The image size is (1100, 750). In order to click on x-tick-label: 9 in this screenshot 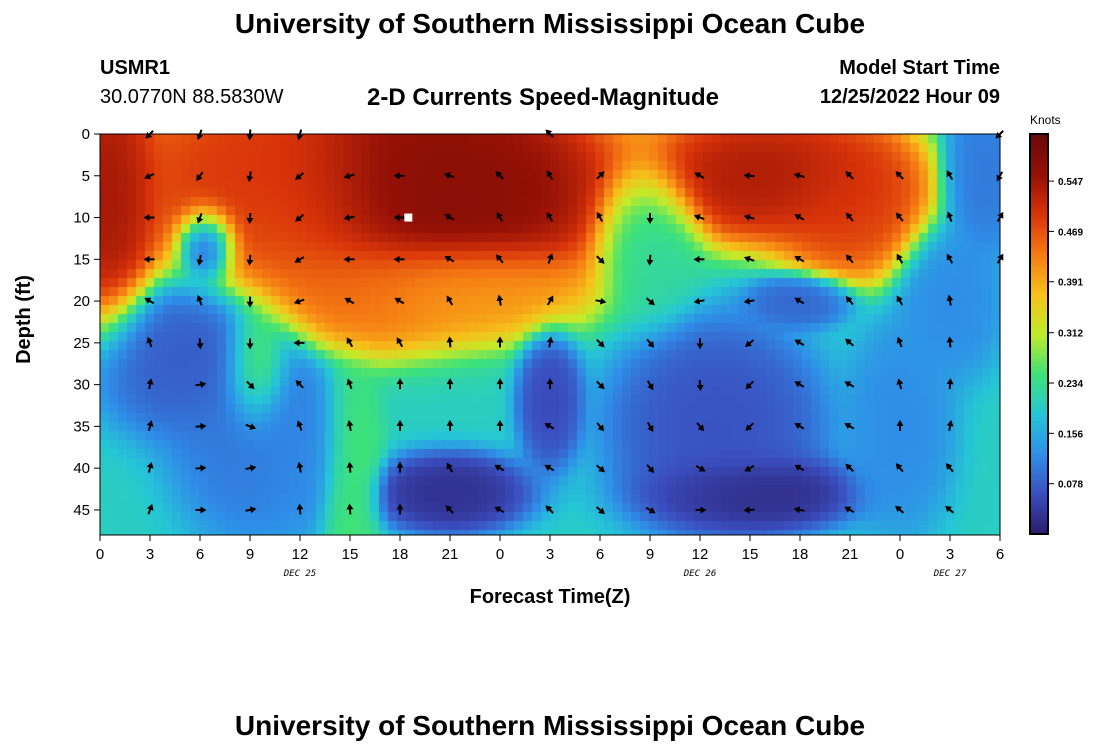, I will do `click(250, 554)`.